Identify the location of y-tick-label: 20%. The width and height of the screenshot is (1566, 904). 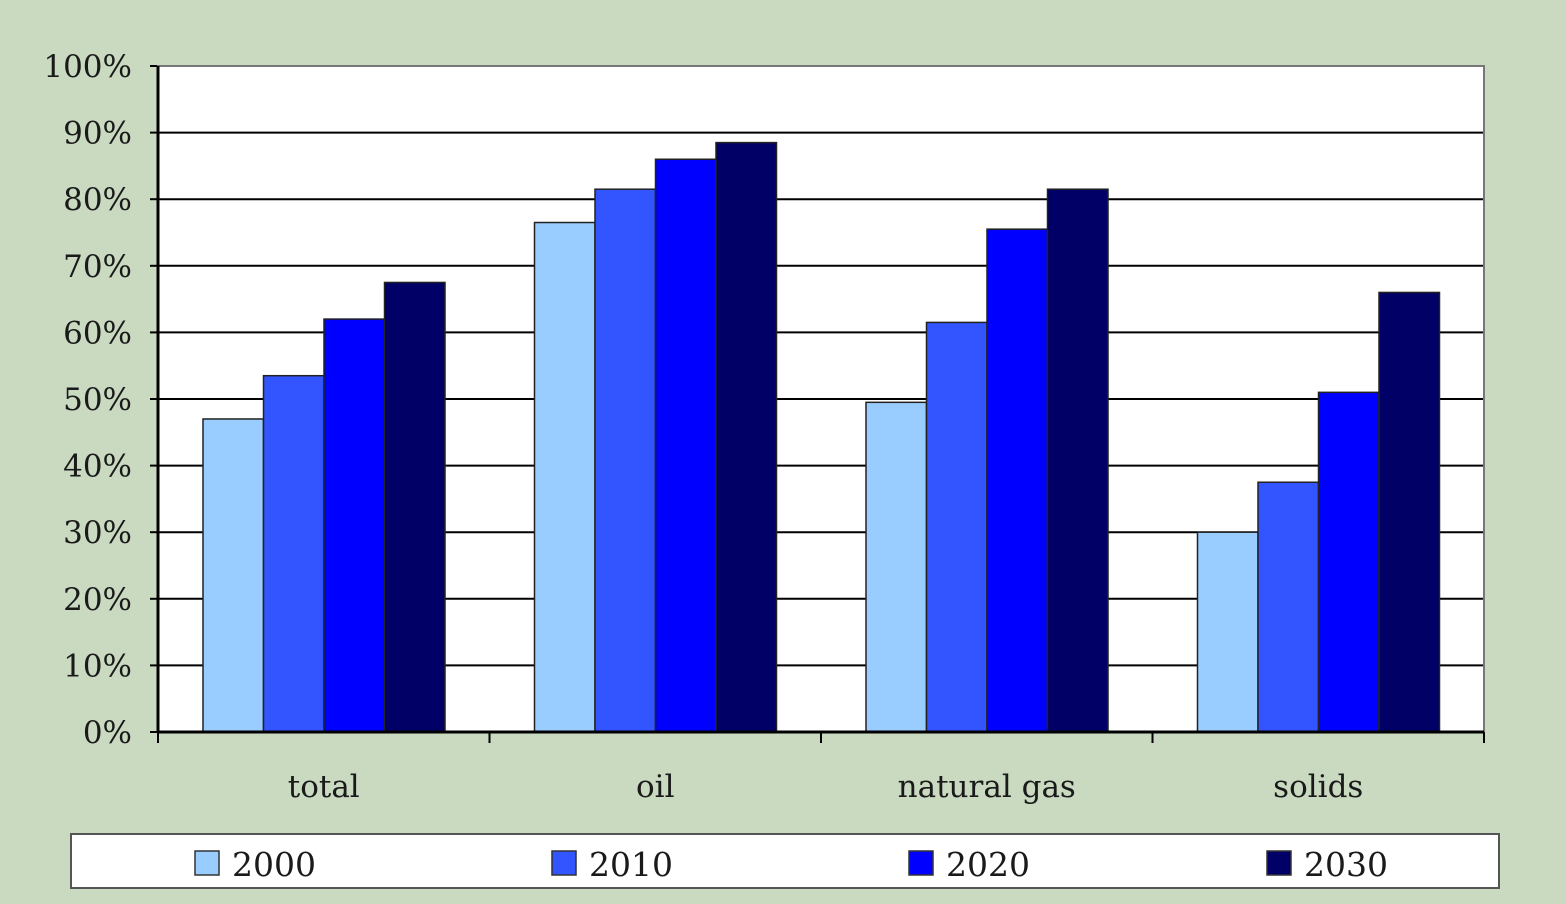
(97, 600).